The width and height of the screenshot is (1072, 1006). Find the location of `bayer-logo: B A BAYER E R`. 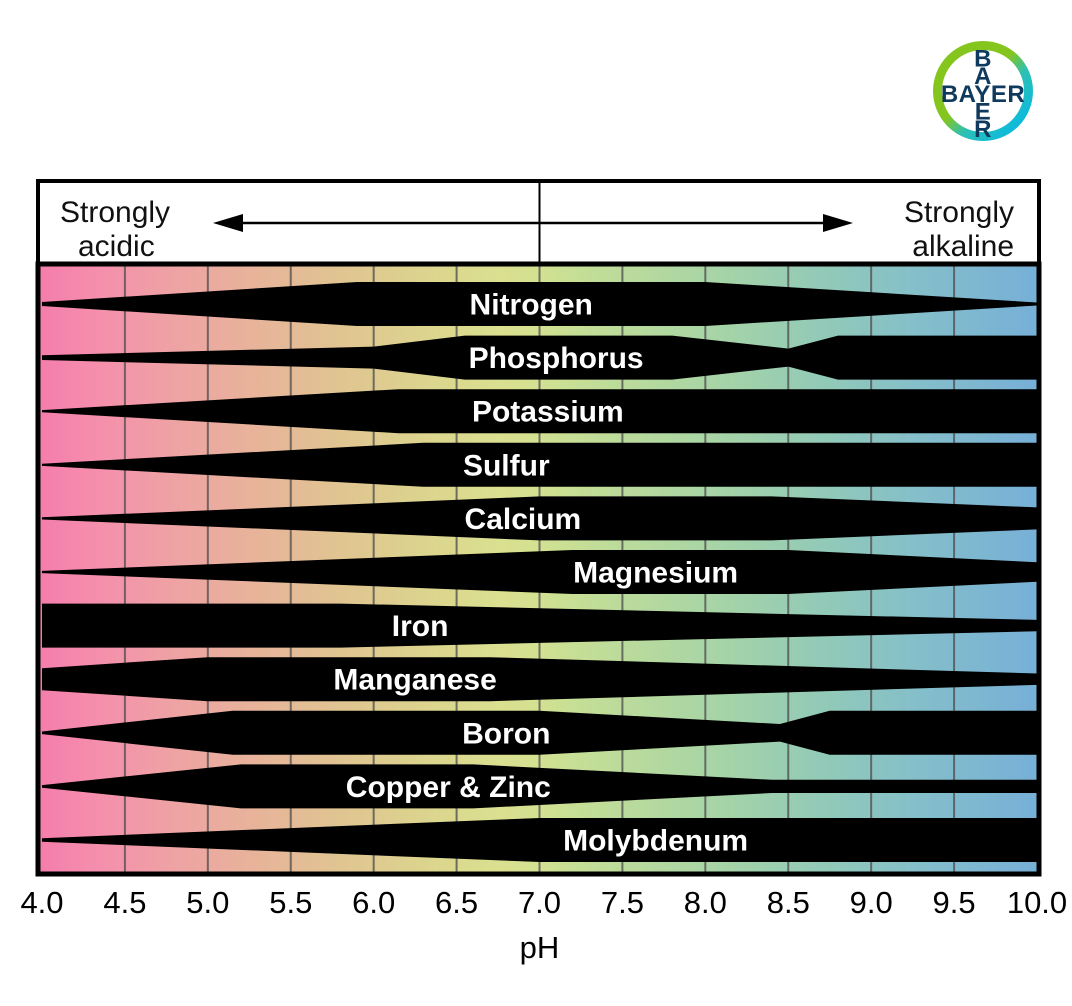

bayer-logo: B A BAYER E R is located at coordinates (983, 92).